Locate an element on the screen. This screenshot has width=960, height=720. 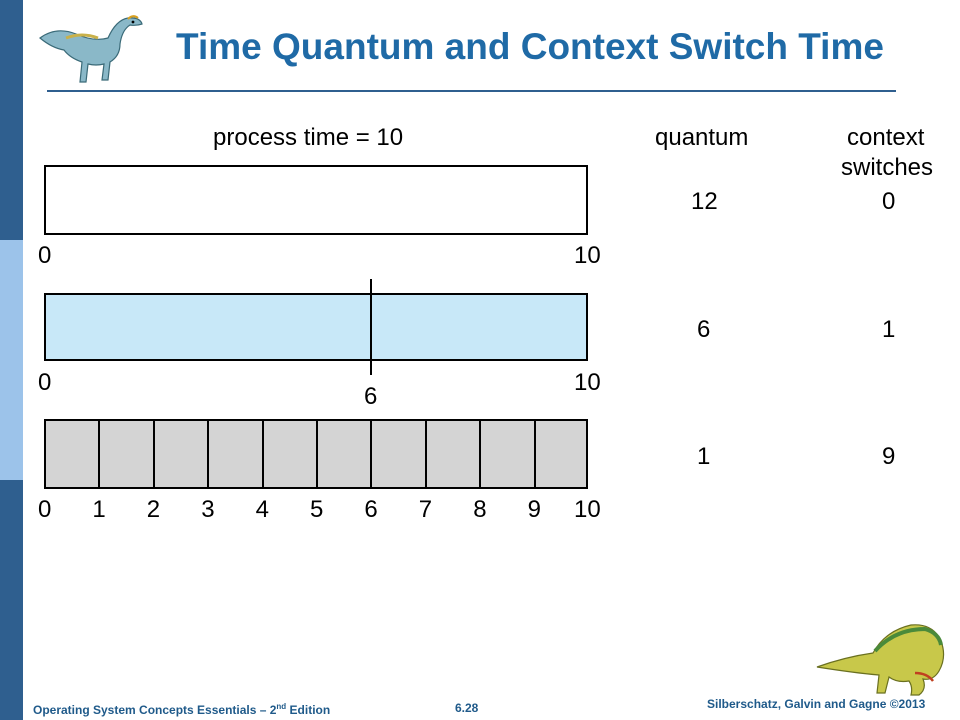
process-time-label: process time = 10 is located at coordinates (308, 137).